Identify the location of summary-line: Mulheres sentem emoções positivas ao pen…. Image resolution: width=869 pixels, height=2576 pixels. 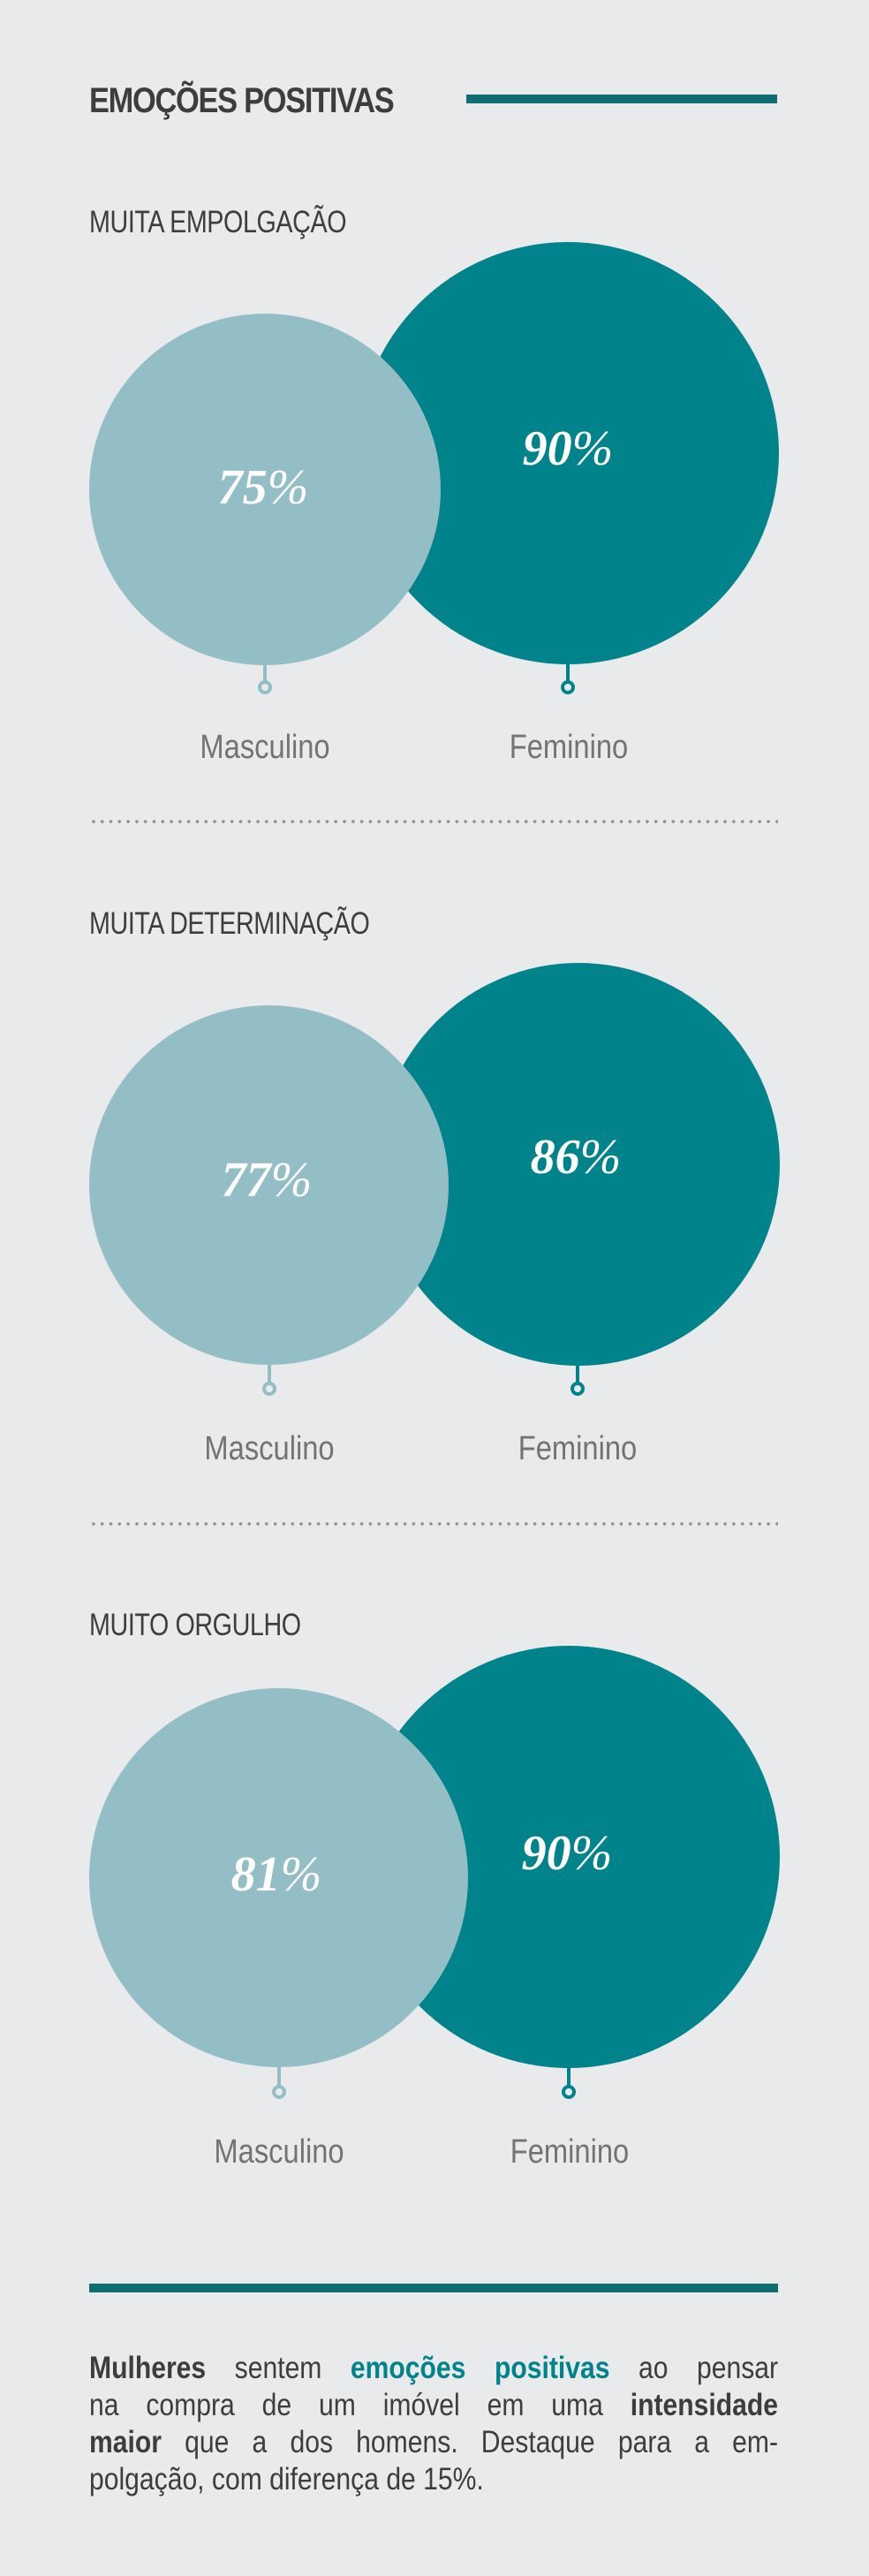
(434, 2368).